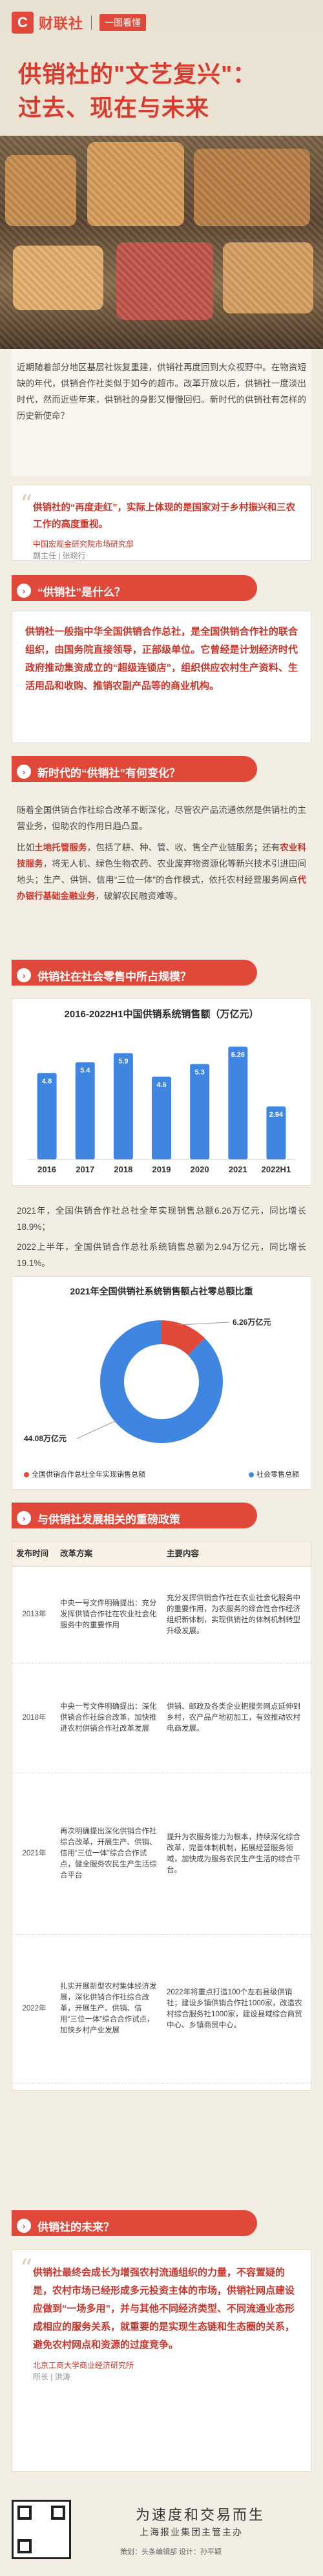  I want to click on page-subtitle: 过去、现在与未来, so click(114, 107).